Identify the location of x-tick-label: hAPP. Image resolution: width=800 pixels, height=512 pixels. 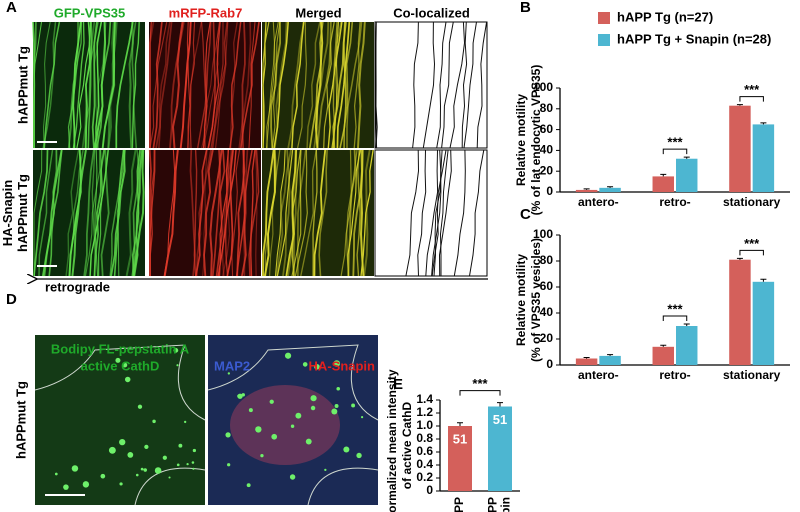
(459, 504).